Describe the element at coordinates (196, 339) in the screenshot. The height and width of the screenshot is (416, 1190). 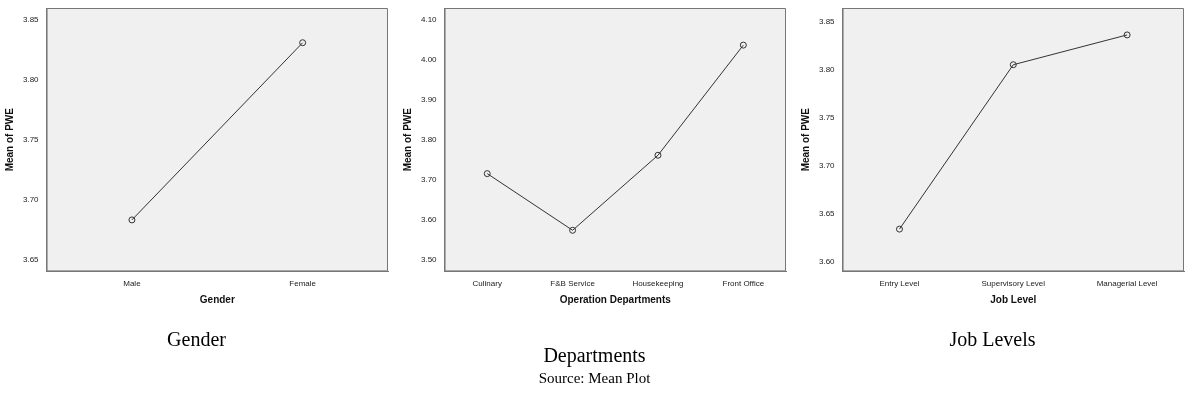
I see `text: Gender` at that location.